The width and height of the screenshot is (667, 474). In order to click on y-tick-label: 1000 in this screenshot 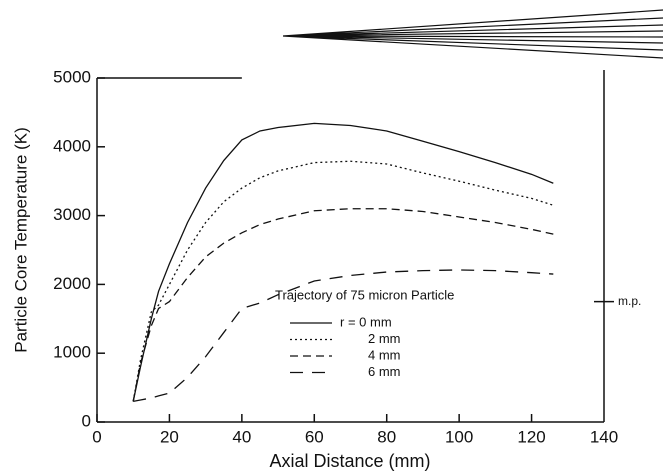, I will do `click(72, 352)`.